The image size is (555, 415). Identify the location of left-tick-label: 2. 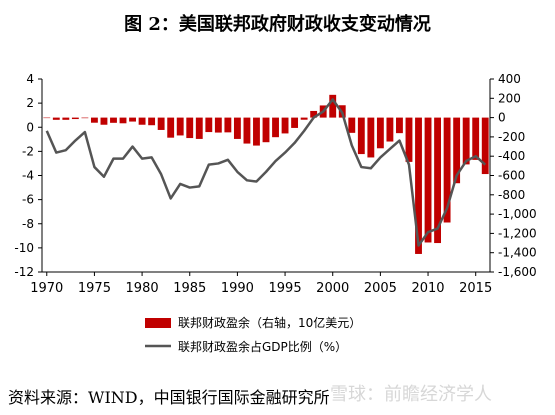
(30, 103).